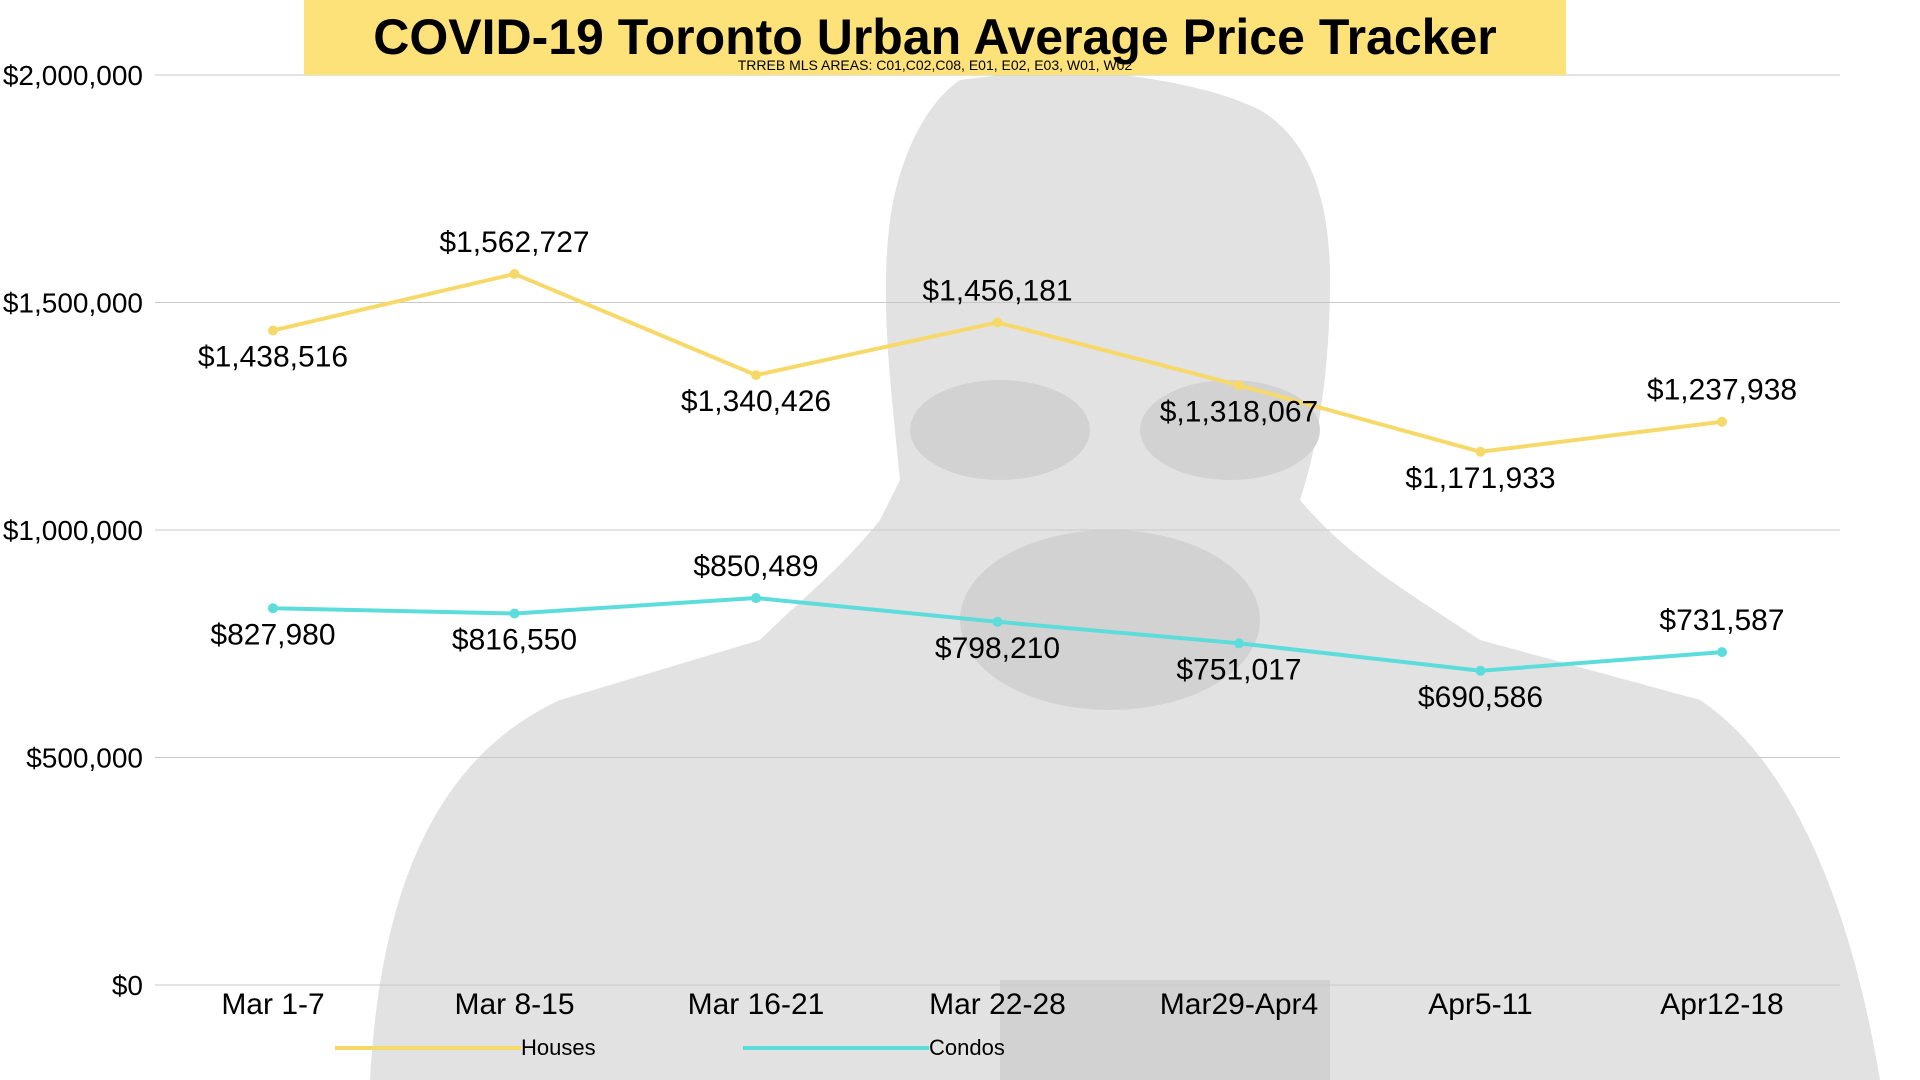 The height and width of the screenshot is (1080, 1920). I want to click on data-label: $816,550, so click(514, 639).